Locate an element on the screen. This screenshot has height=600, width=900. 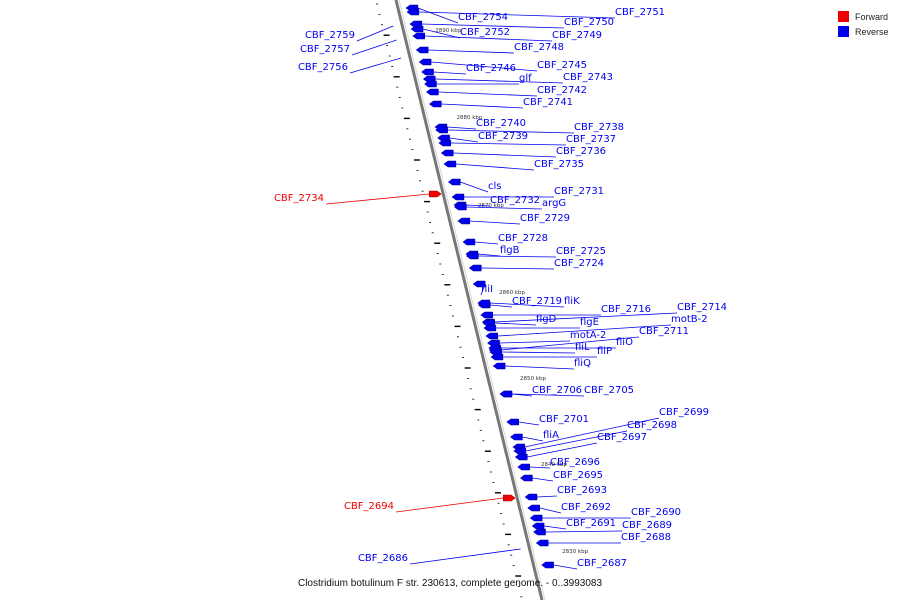
gene-label-cbf-2711: CBF_2711 is located at coordinates (664, 331).